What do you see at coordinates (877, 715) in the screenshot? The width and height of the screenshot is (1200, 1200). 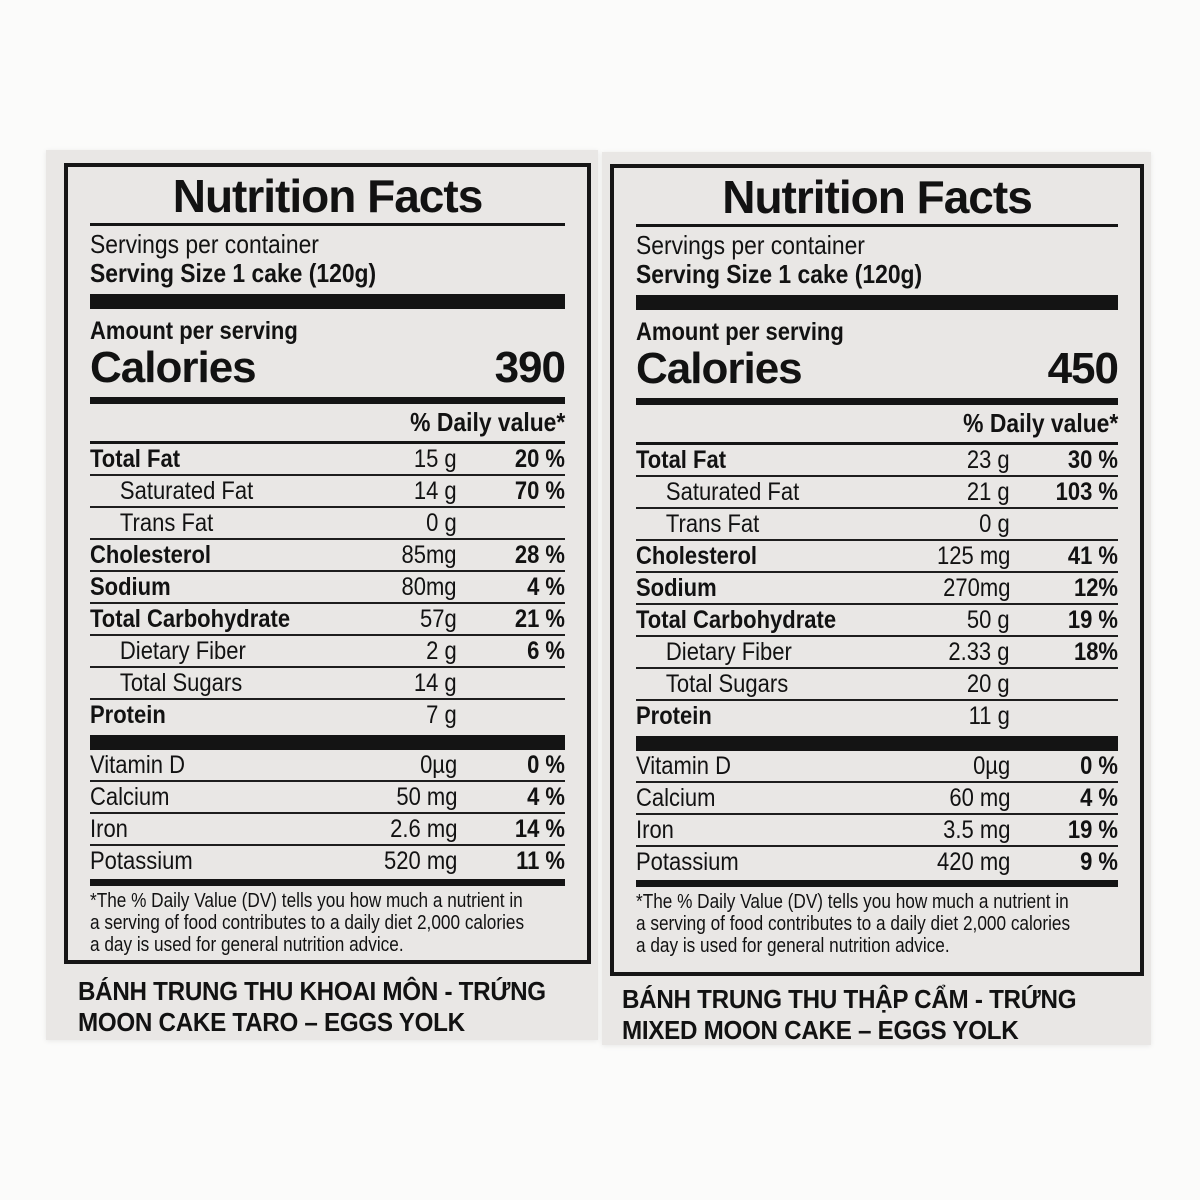 I see `nutrient-row: Protein 11 g` at bounding box center [877, 715].